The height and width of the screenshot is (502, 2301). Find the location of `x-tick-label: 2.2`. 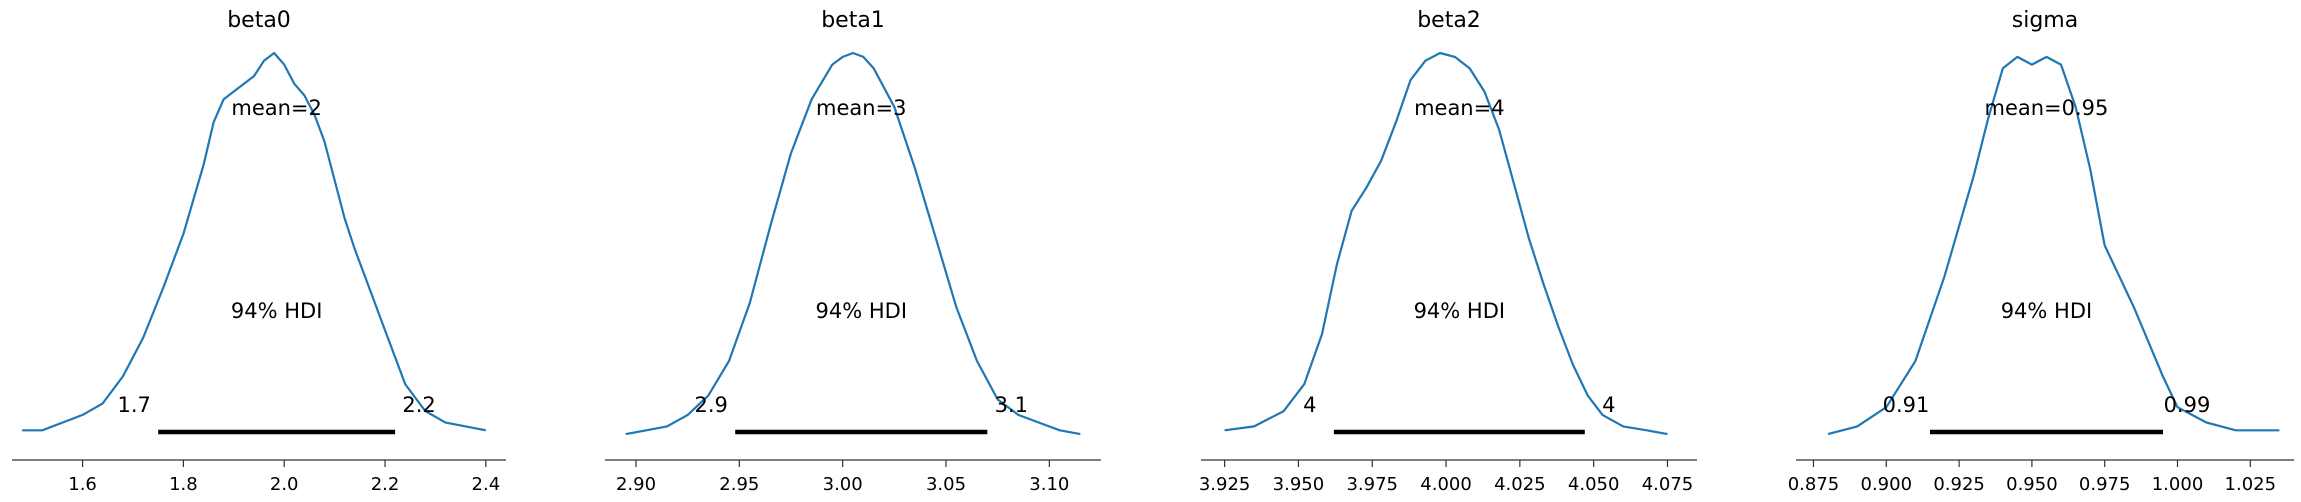

x-tick-label: 2.2 is located at coordinates (385, 484).